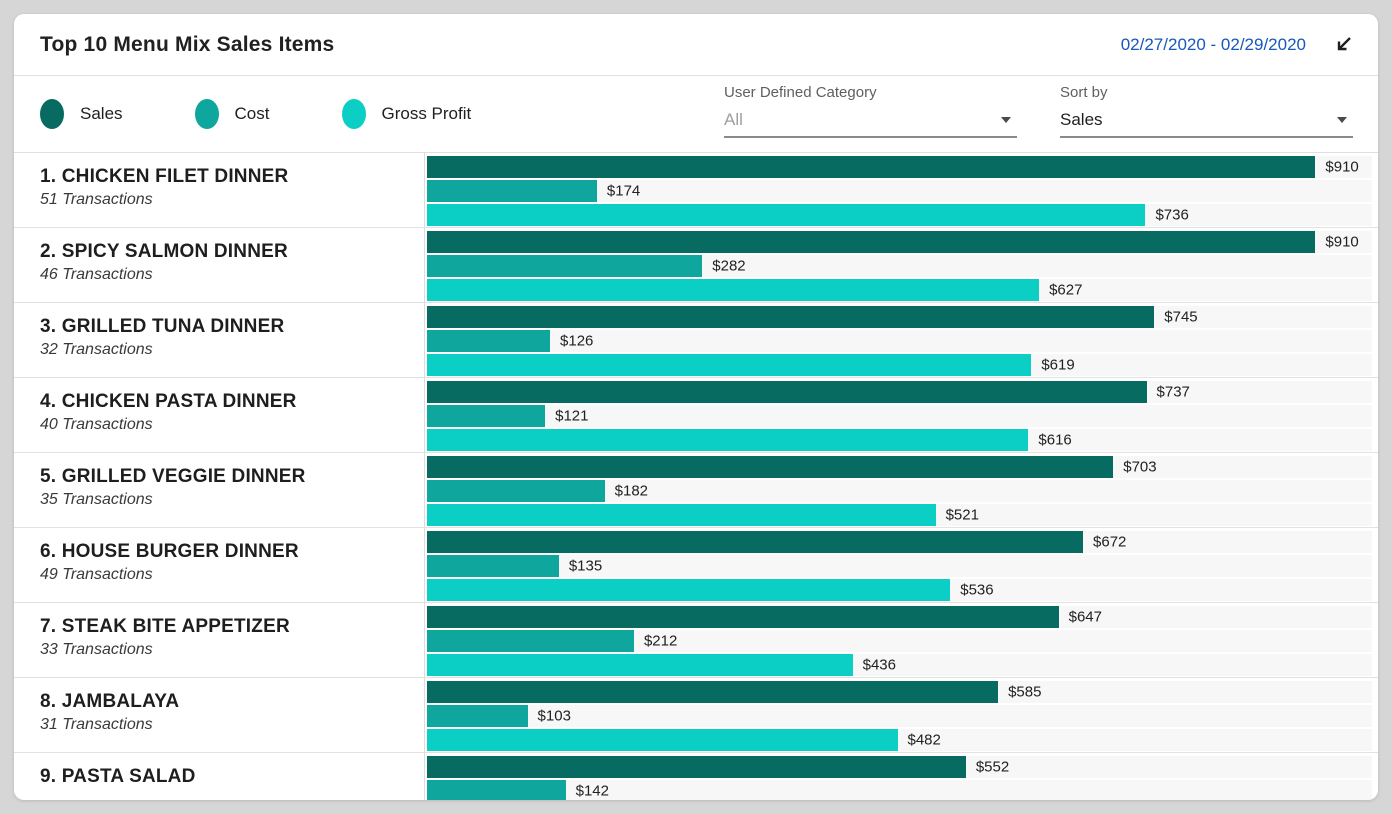 This screenshot has height=814, width=1392. What do you see at coordinates (899, 566) in the screenshot?
I see `bar-track: $135` at bounding box center [899, 566].